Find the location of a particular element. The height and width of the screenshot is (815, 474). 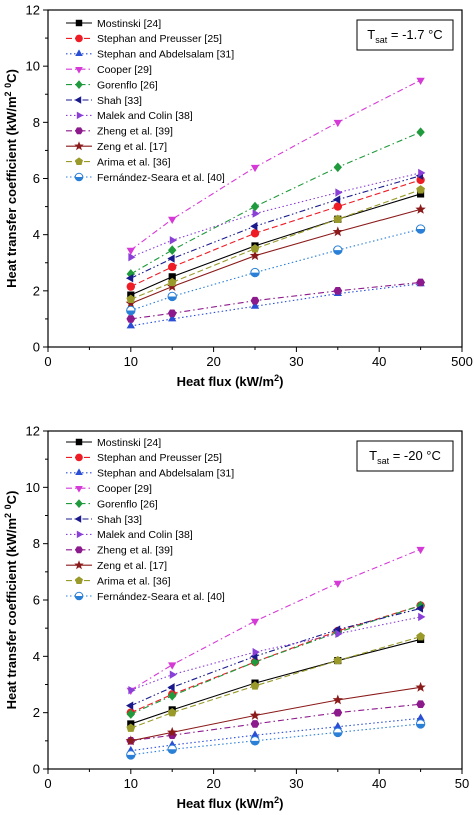

y-tick-label: 6 is located at coordinates (36, 600).